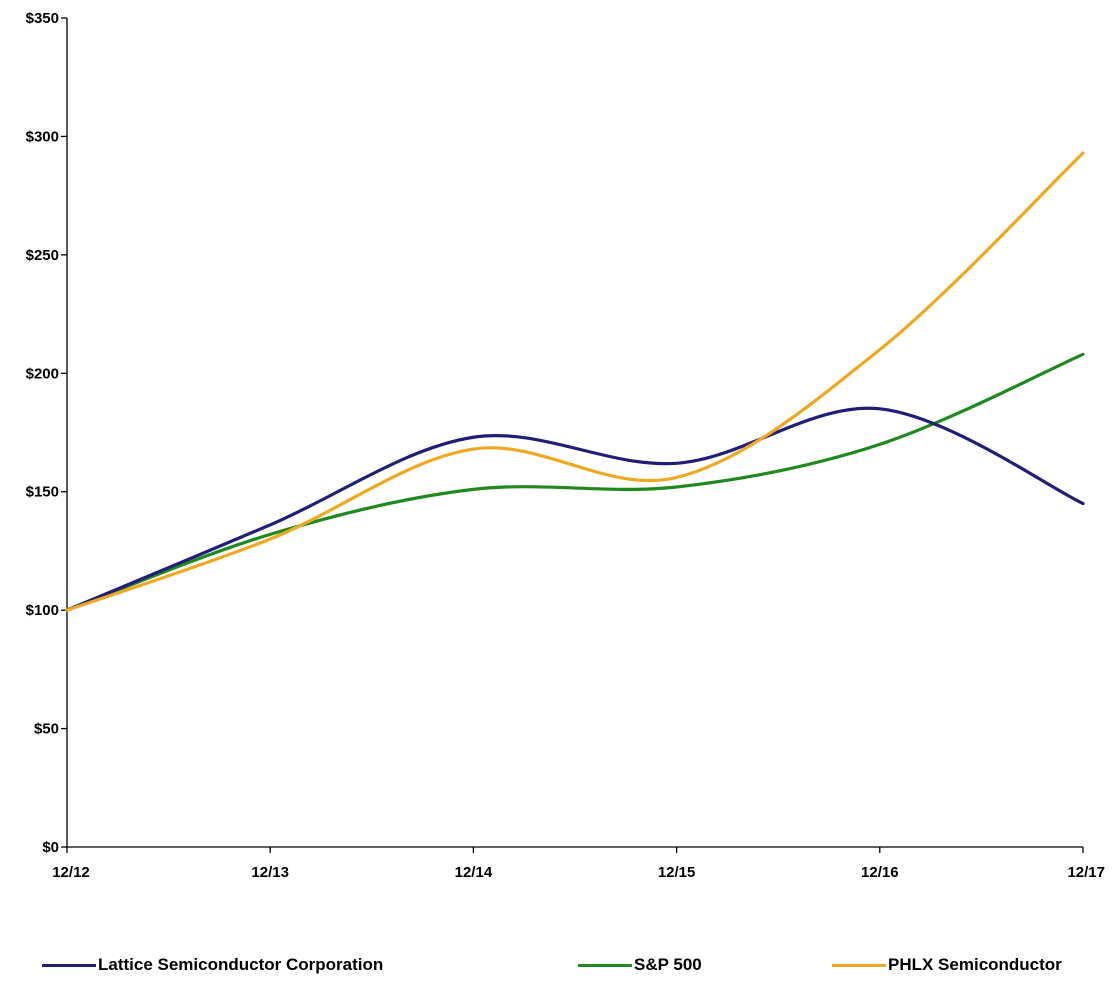 The width and height of the screenshot is (1118, 981). Describe the element at coordinates (880, 872) in the screenshot. I see `x-tick-label: 12/16` at that location.